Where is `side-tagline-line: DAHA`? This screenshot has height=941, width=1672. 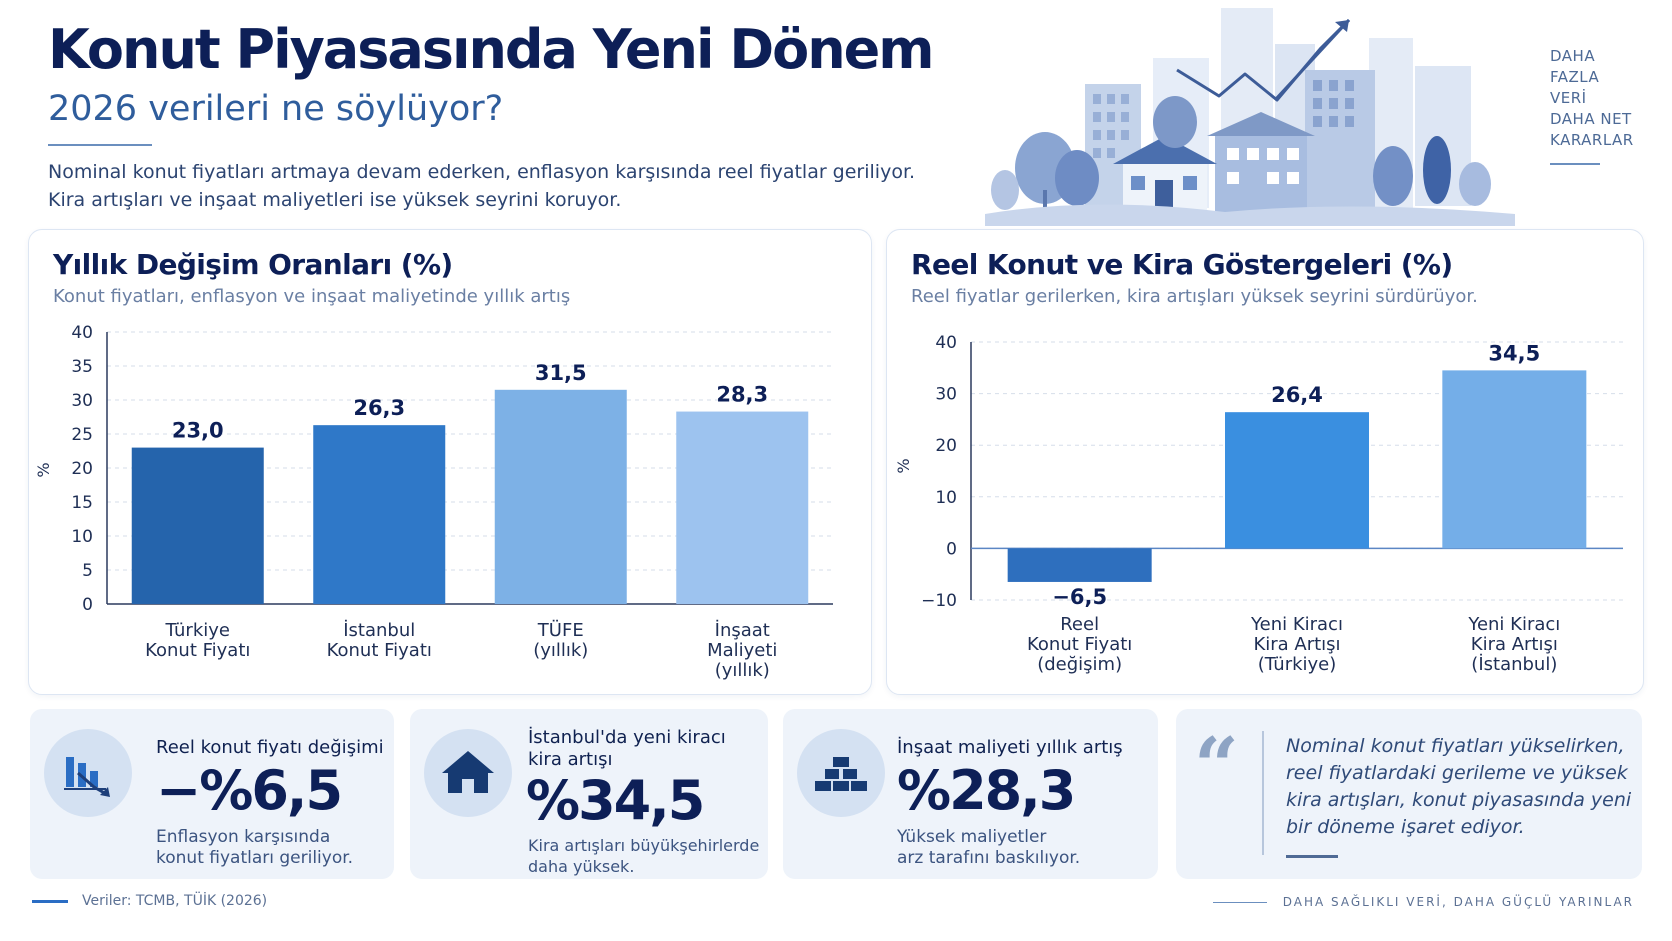 side-tagline-line: DAHA is located at coordinates (1573, 56).